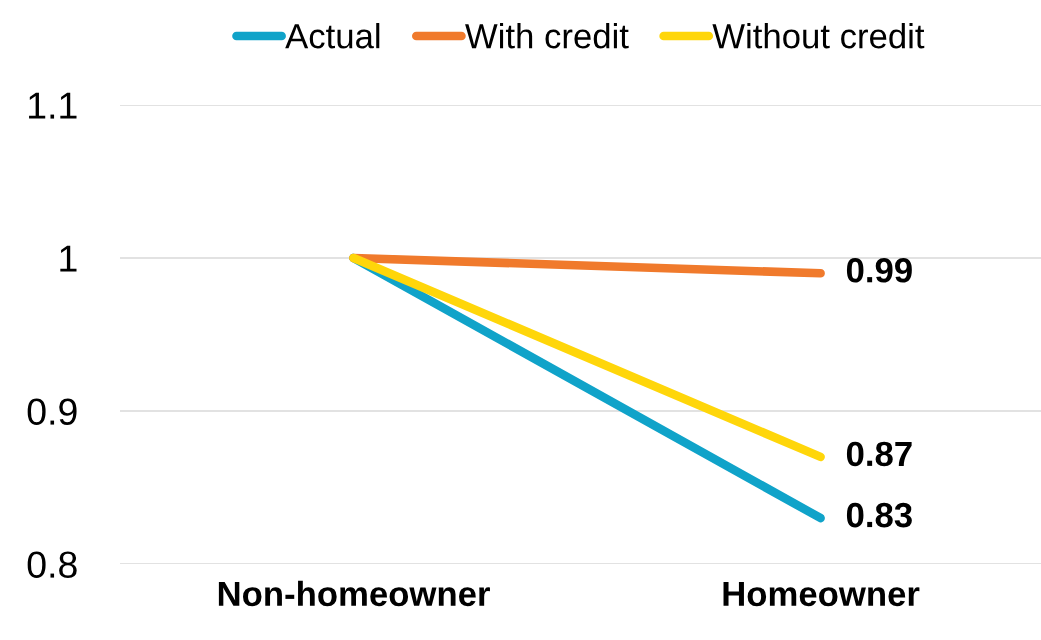 The height and width of the screenshot is (640, 1041). I want to click on data-label: 0.83, so click(879, 515).